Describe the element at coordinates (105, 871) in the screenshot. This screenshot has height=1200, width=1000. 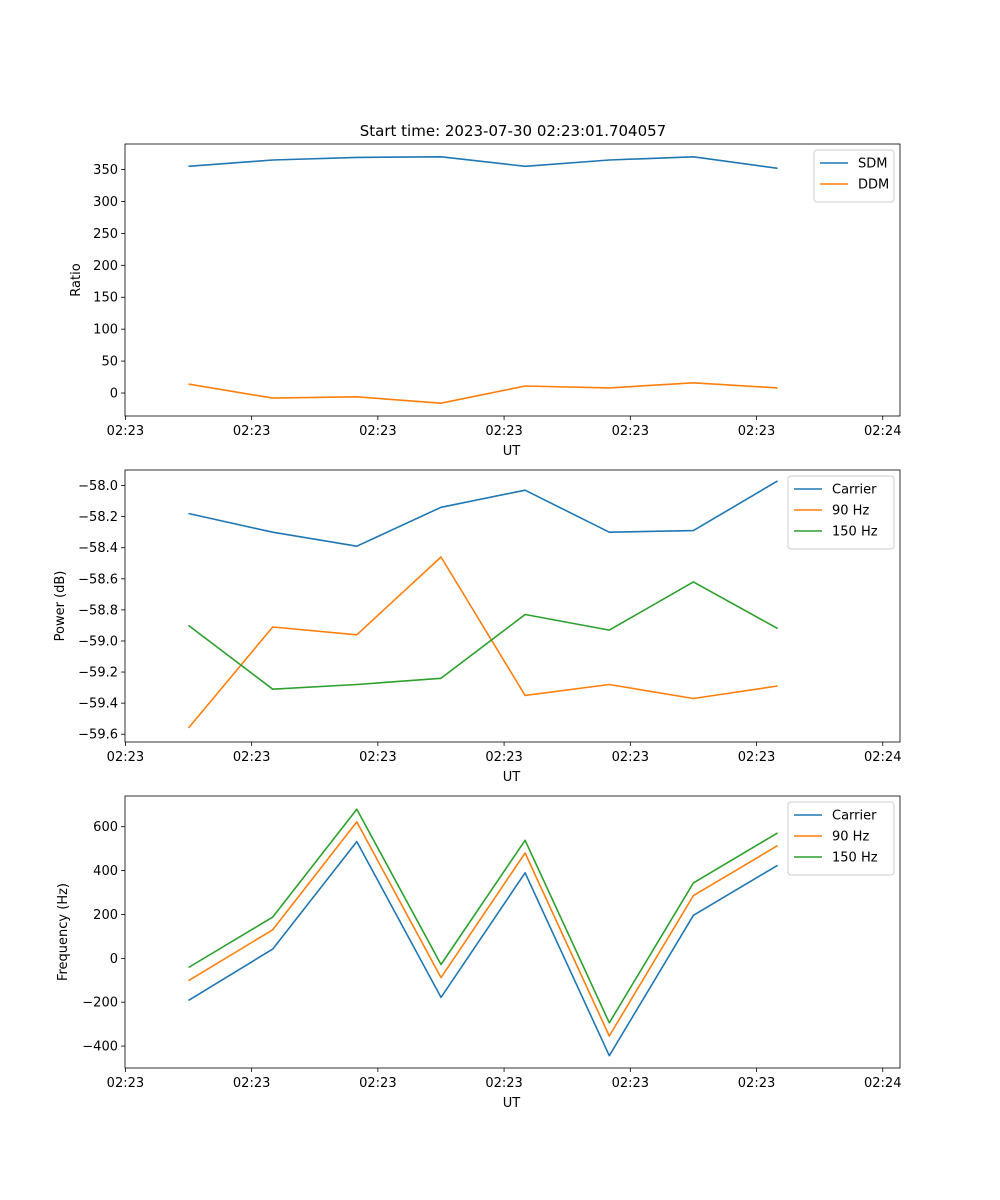
I see `frequency-y-tick-label: 400` at that location.